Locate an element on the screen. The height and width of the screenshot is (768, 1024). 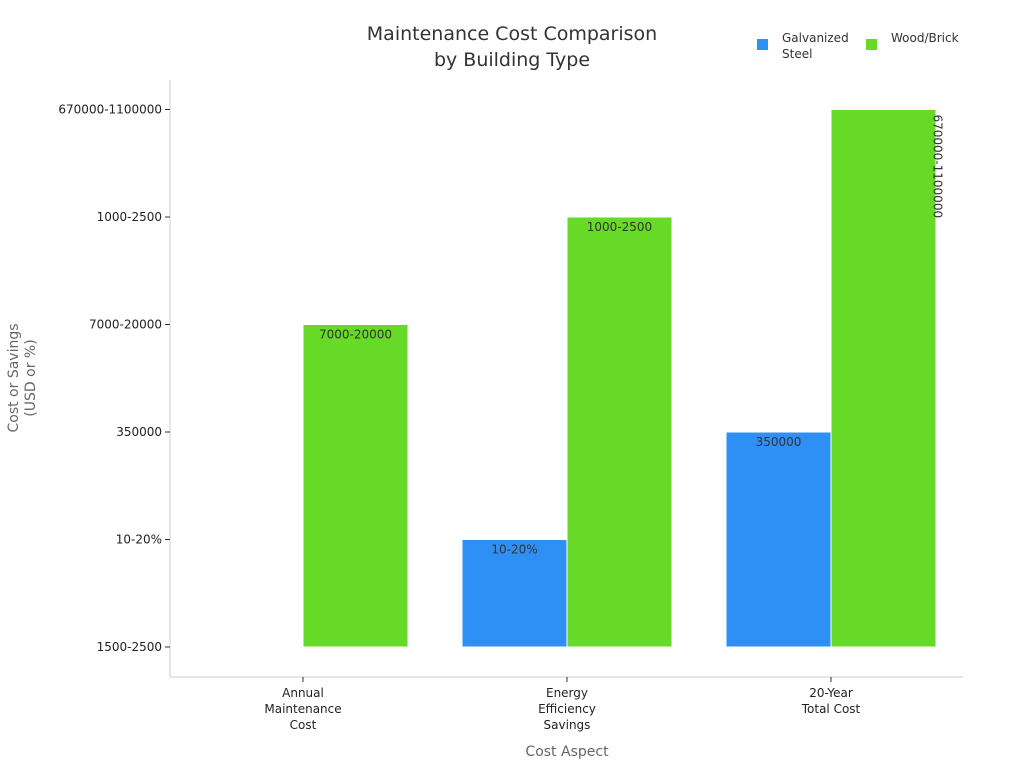
x-tick-label: Energy is located at coordinates (567, 693).